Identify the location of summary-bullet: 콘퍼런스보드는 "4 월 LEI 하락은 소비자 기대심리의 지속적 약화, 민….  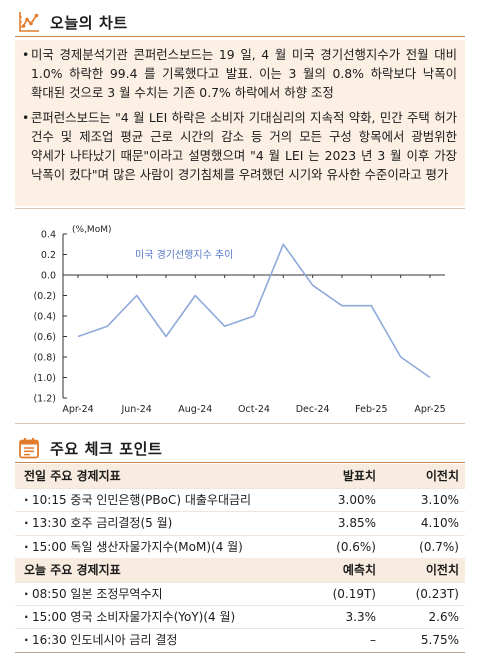
(239, 146).